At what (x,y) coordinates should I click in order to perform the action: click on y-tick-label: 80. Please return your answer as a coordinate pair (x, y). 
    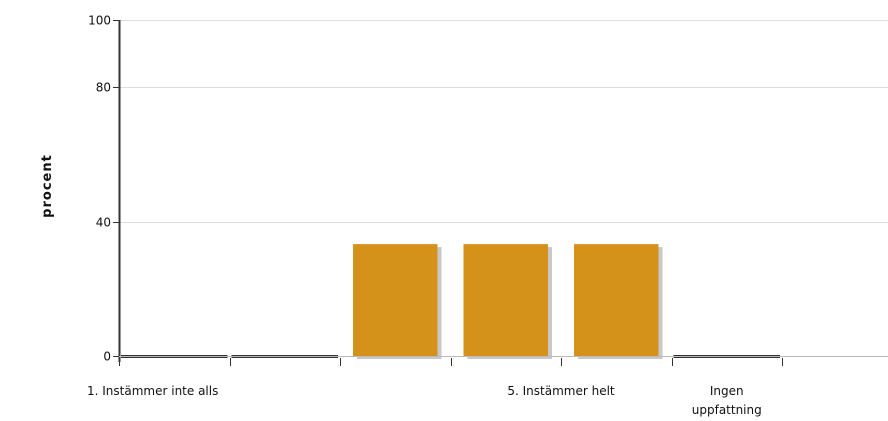
    Looking at the image, I should click on (103, 88).